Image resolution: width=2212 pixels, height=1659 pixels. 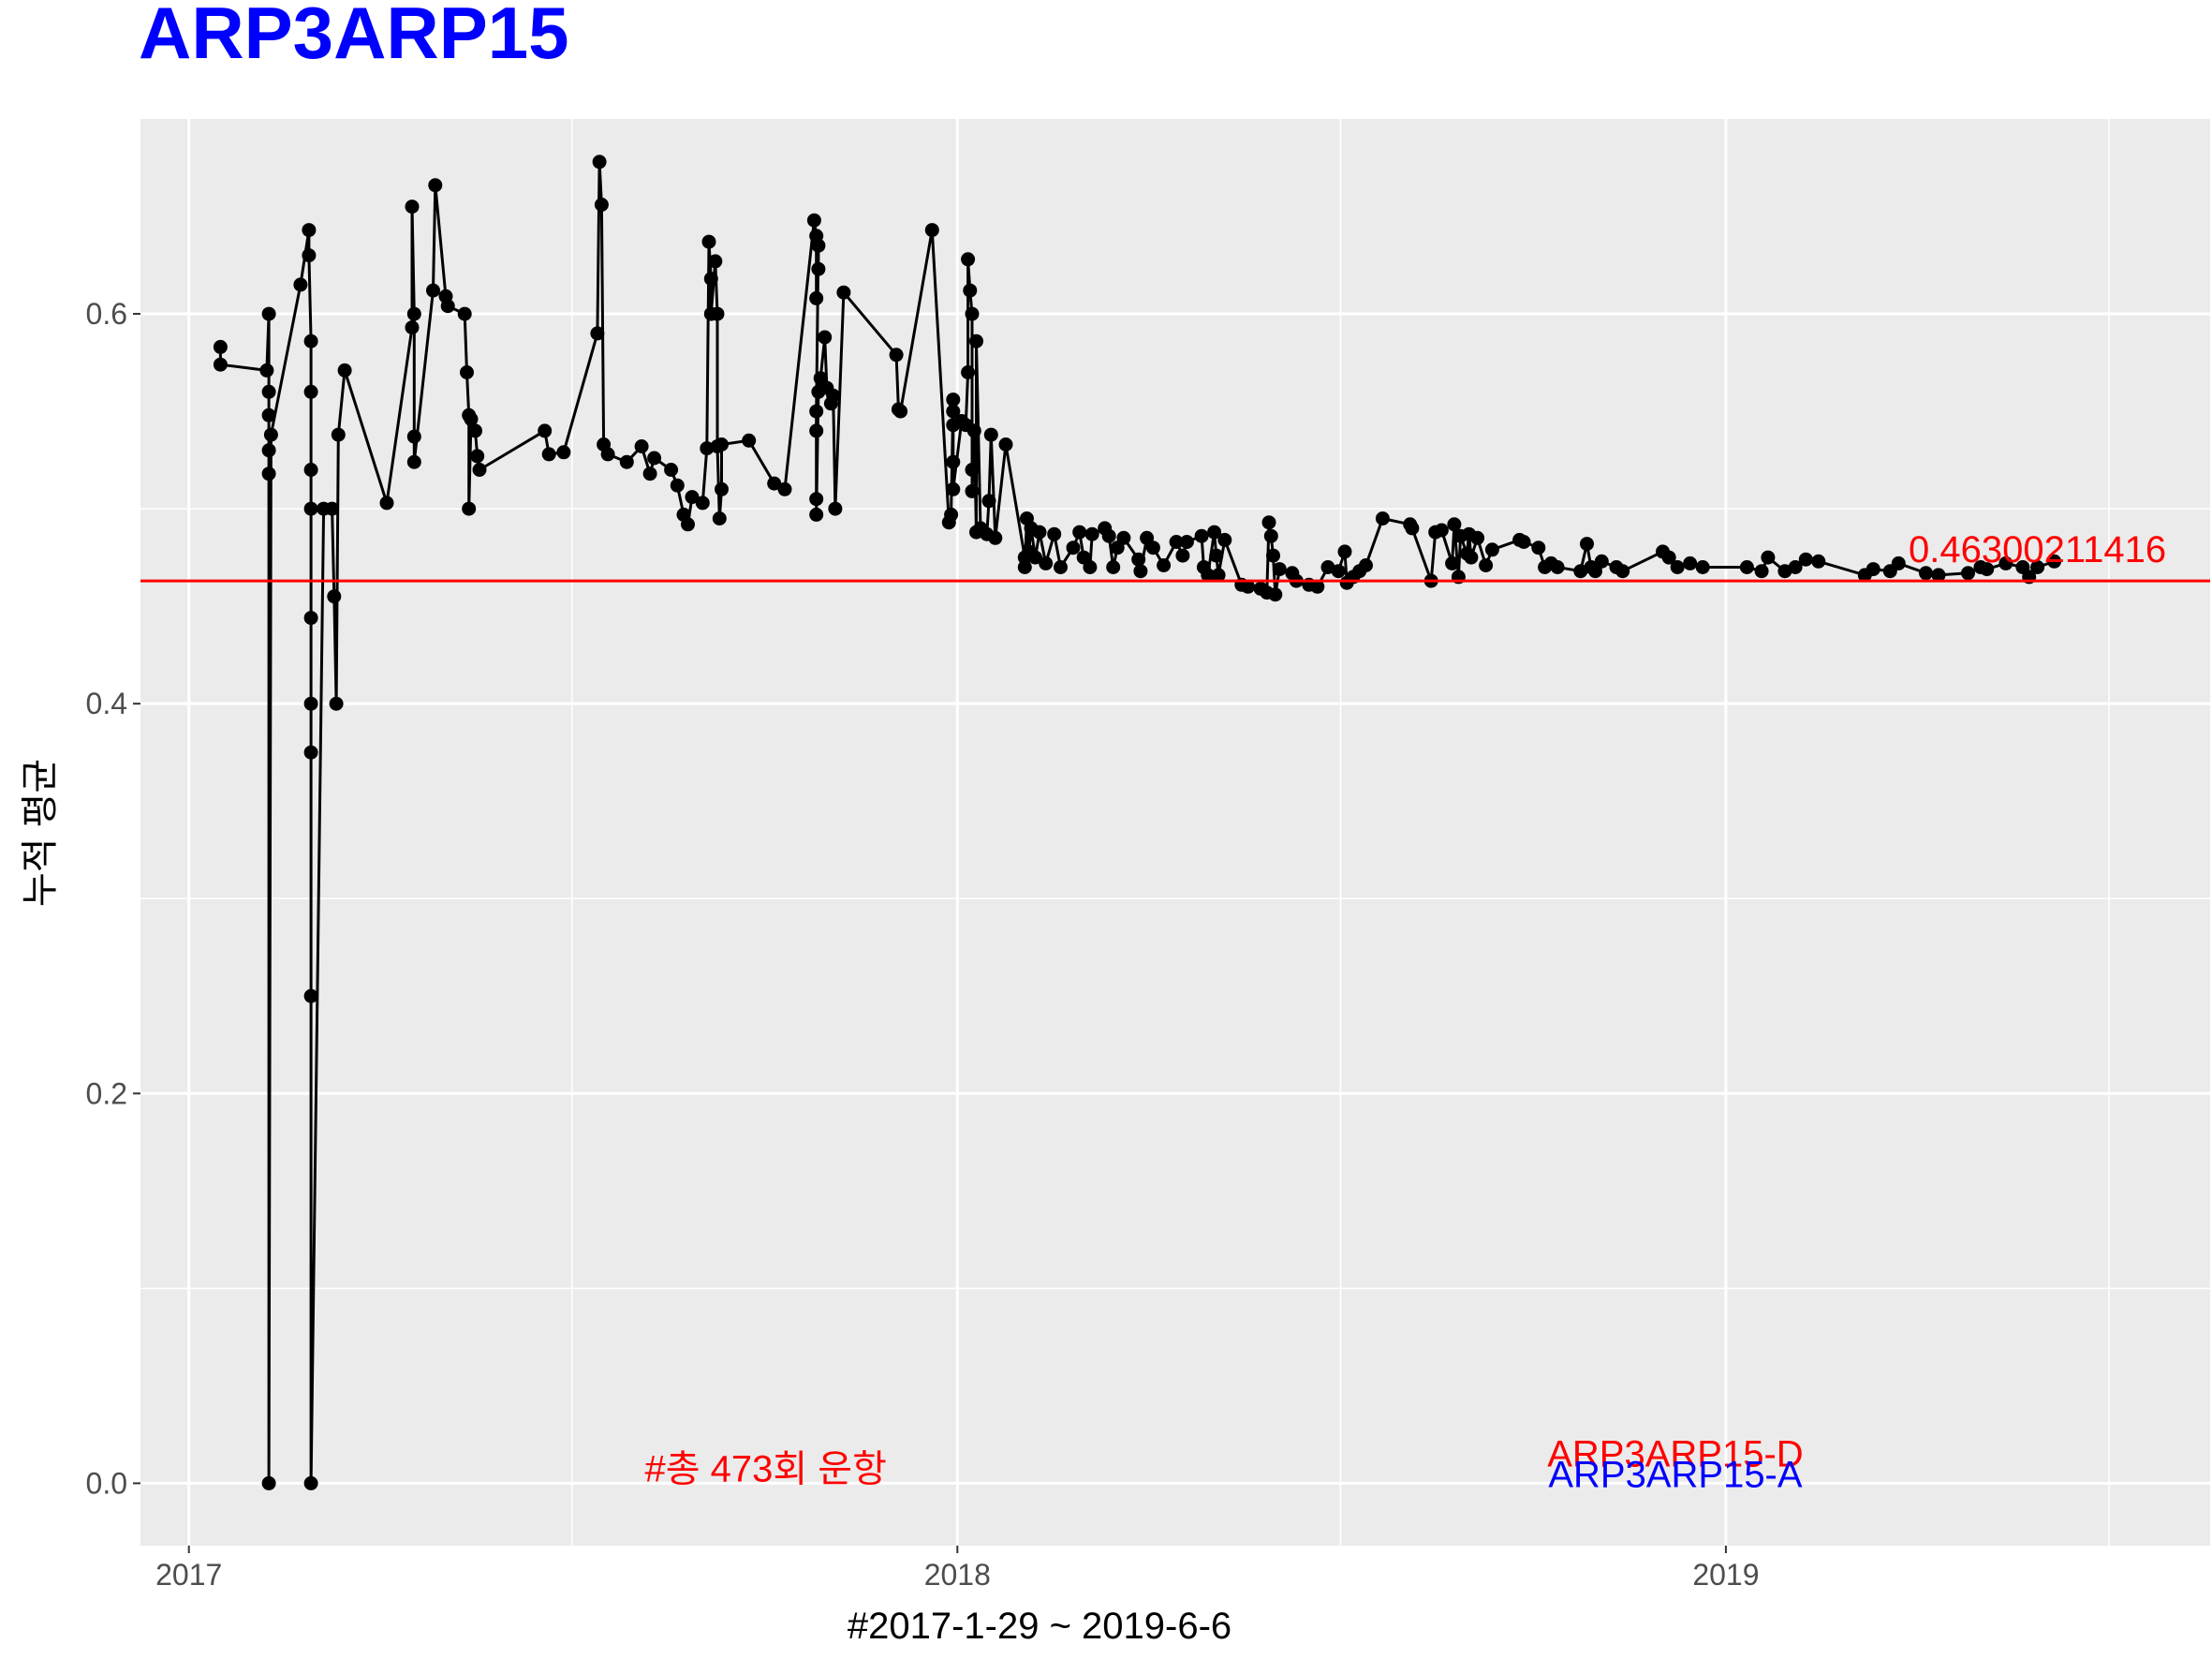 I want to click on x-tick-label: 2019, so click(x=1726, y=1575).